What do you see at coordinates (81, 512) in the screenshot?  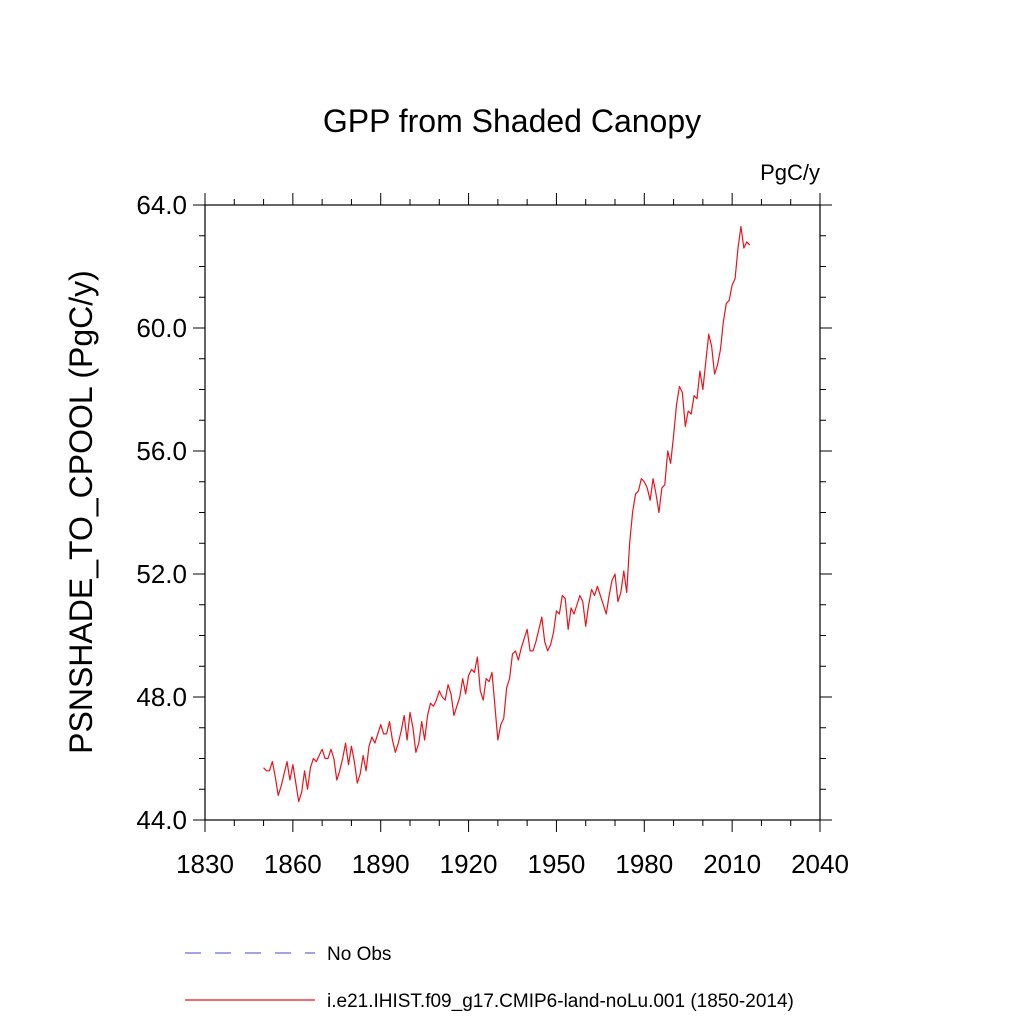 I see `y-axis-label: PSNSHADE_TO_CPOOL (PgC/y)` at bounding box center [81, 512].